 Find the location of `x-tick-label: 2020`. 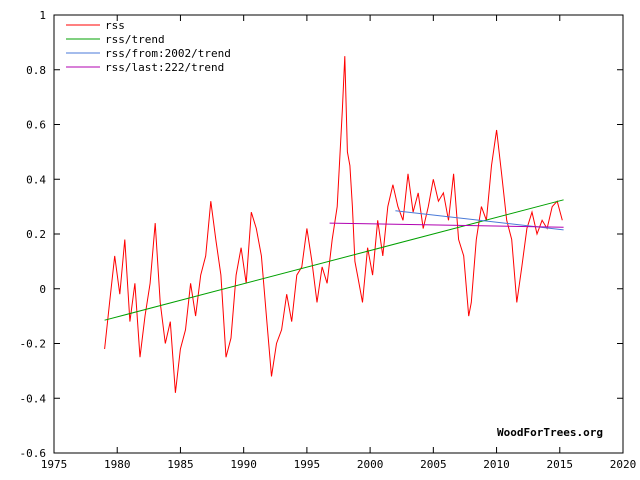

x-tick-label: 2020 is located at coordinates (623, 464).